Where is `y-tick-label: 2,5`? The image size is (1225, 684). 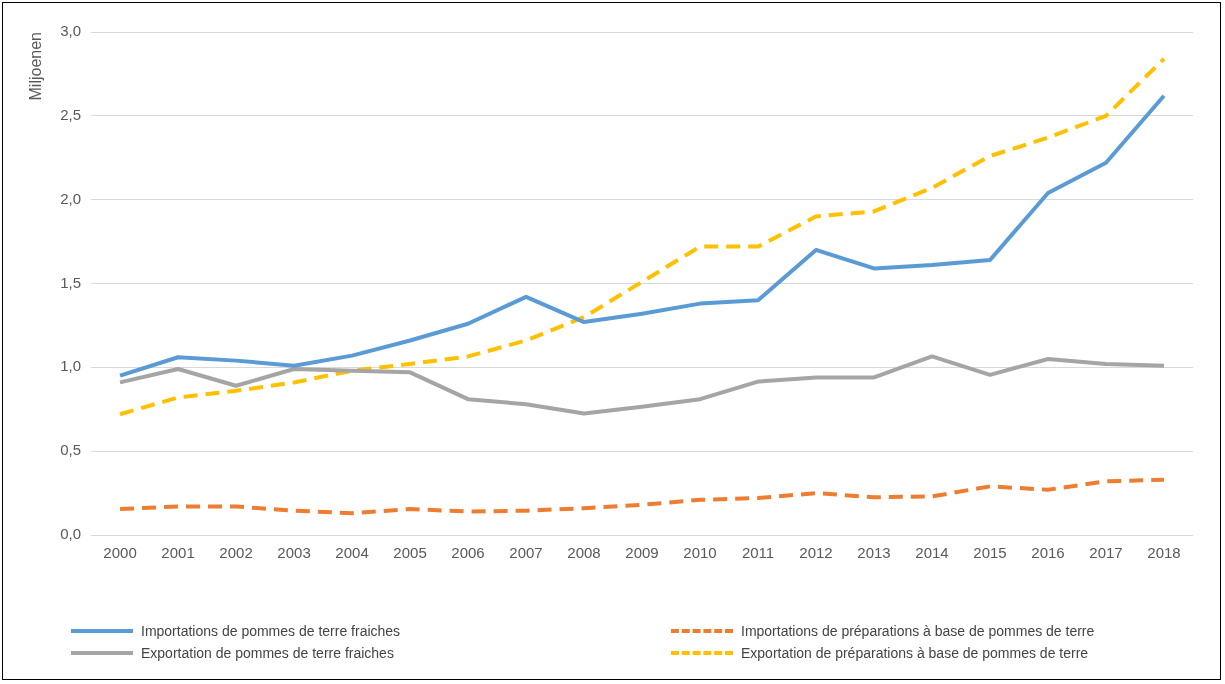 y-tick-label: 2,5 is located at coordinates (71, 114).